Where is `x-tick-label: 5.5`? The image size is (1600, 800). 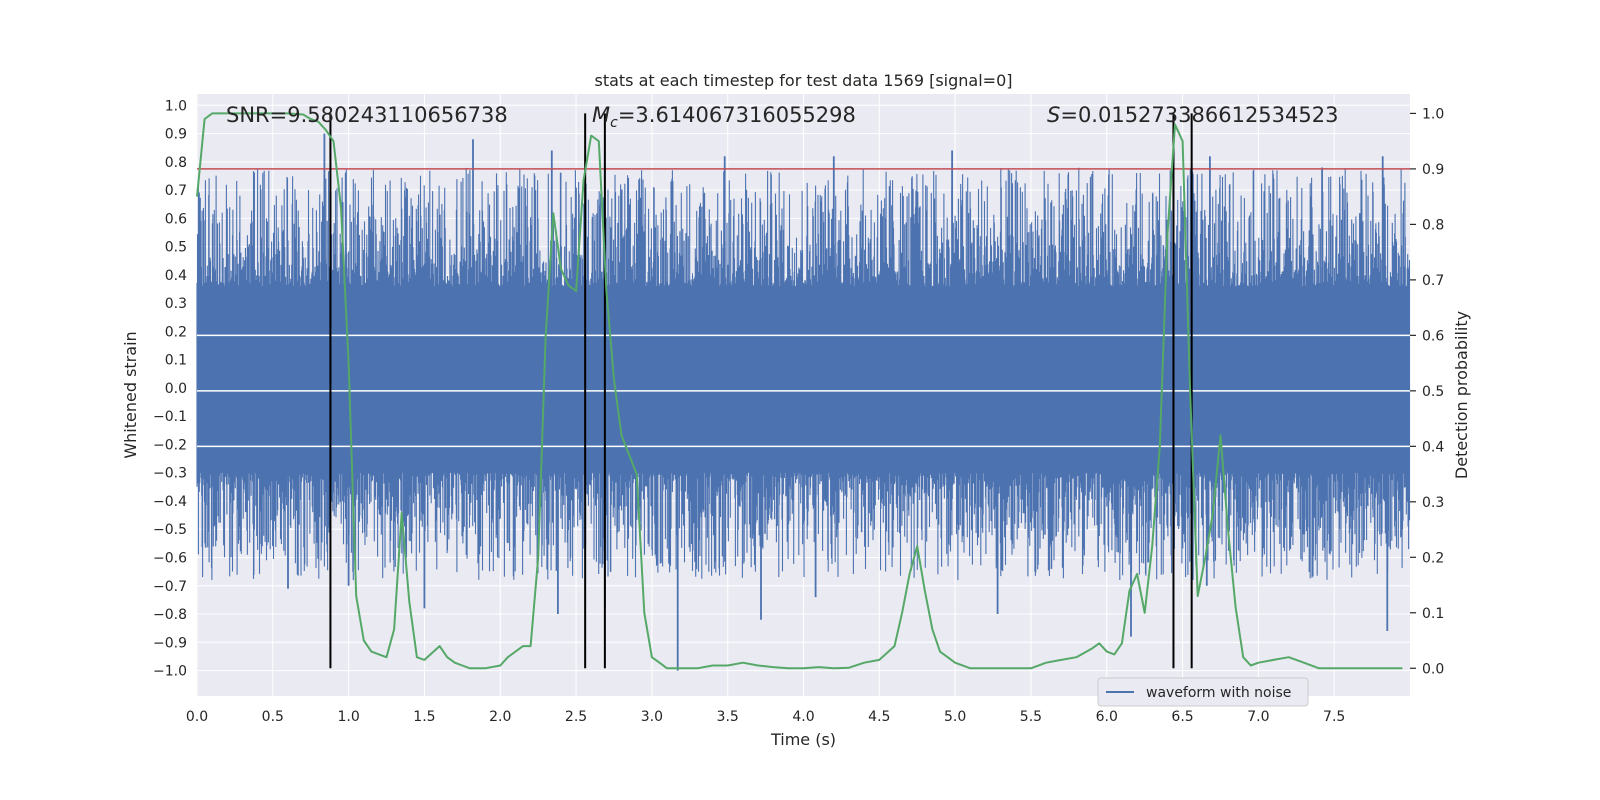
x-tick-label: 5.5 is located at coordinates (1031, 717).